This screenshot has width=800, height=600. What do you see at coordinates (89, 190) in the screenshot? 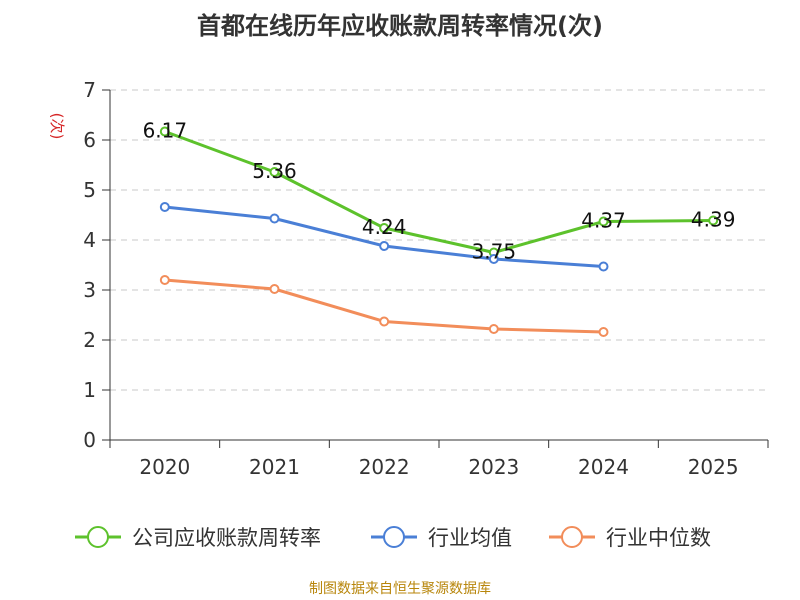
I see `y-tick-label: 5` at bounding box center [89, 190].